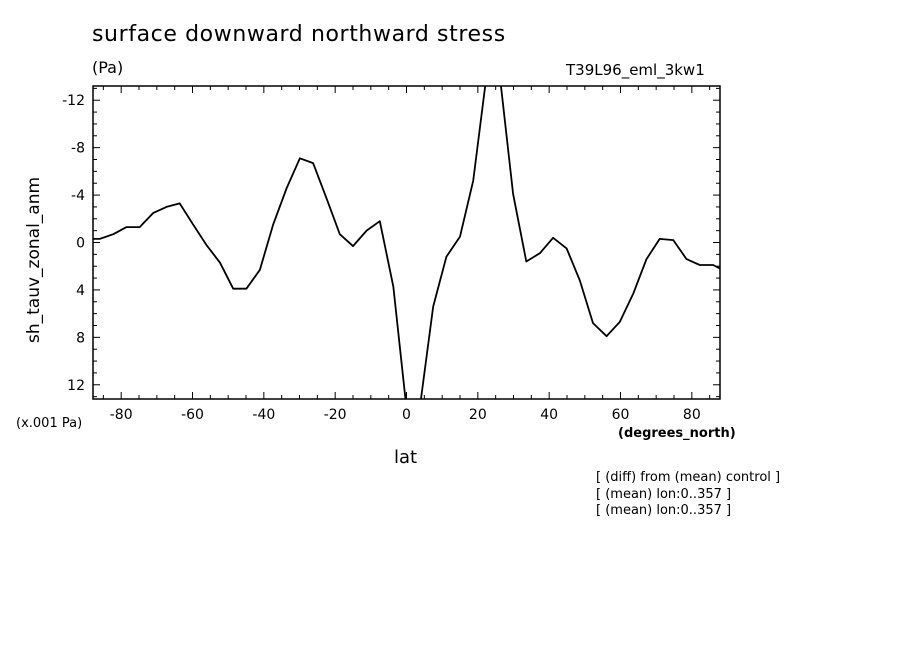  What do you see at coordinates (192, 415) in the screenshot?
I see `x-tick-label: -60` at bounding box center [192, 415].